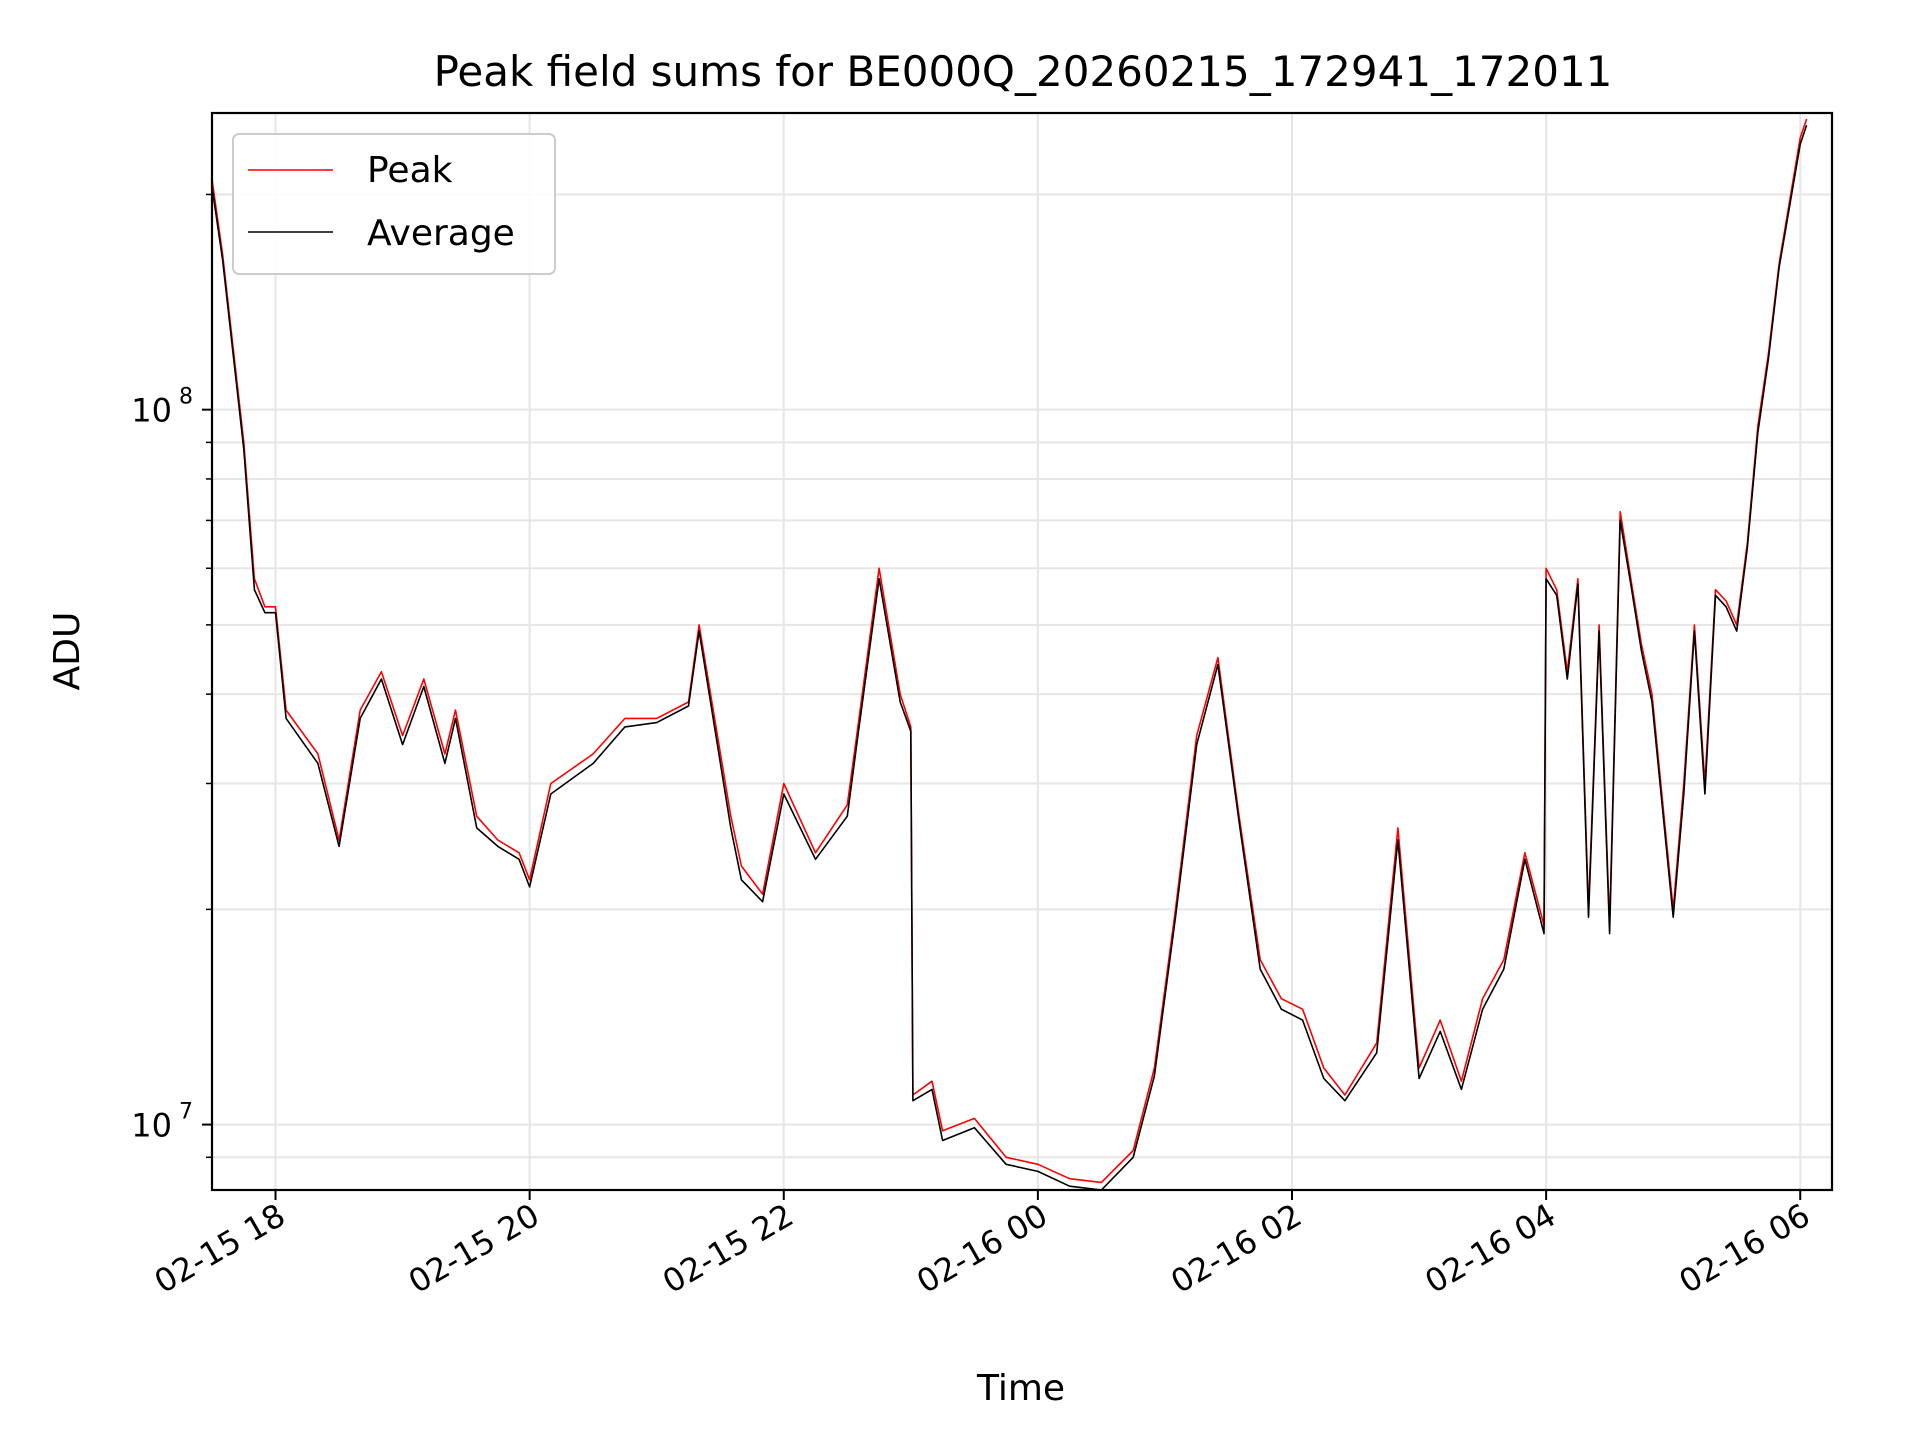  What do you see at coordinates (67, 651) in the screenshot?
I see `y-axis-label: ADU` at bounding box center [67, 651].